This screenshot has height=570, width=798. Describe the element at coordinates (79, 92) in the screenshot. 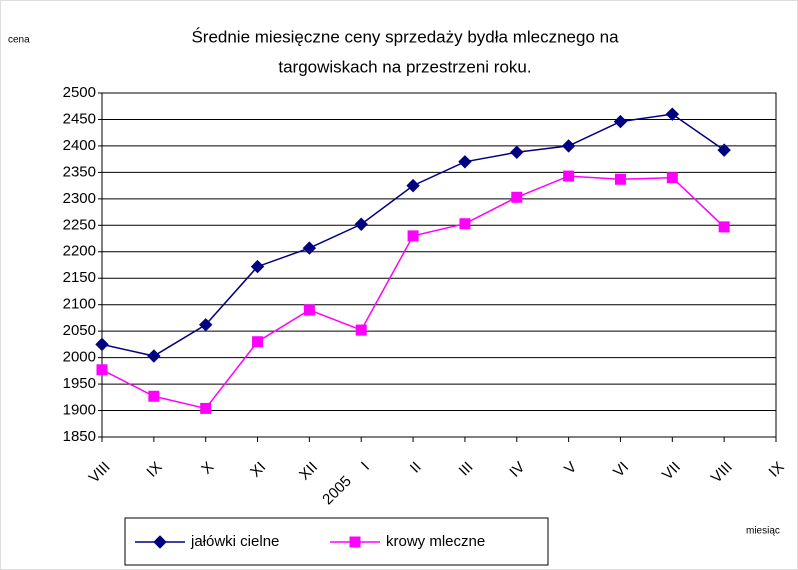

I see `y-tick-label: 2500` at that location.